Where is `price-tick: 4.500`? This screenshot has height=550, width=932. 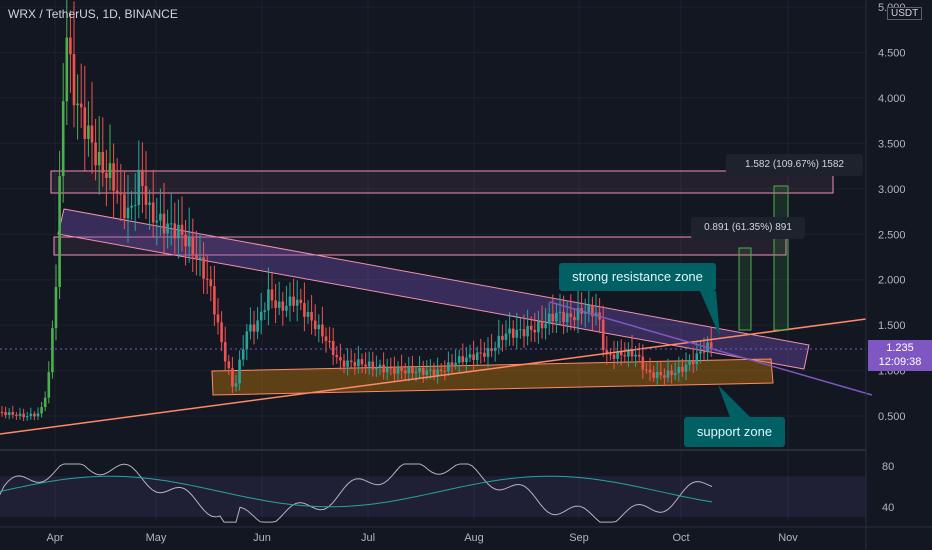
price-tick: 4.500 is located at coordinates (892, 53).